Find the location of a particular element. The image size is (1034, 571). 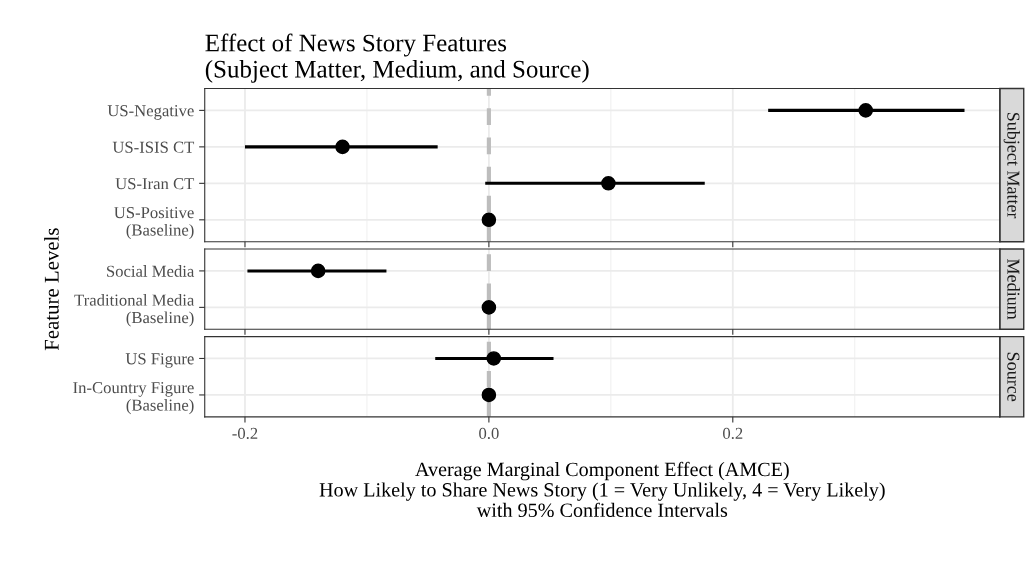

x-axis-title: Average Marginal Component Effect (AMCE) How Likely to Share News Story (1 = Very Unlikely, 4 = Very Likely) with 95% Confidence Intervals is located at coordinates (602, 489).